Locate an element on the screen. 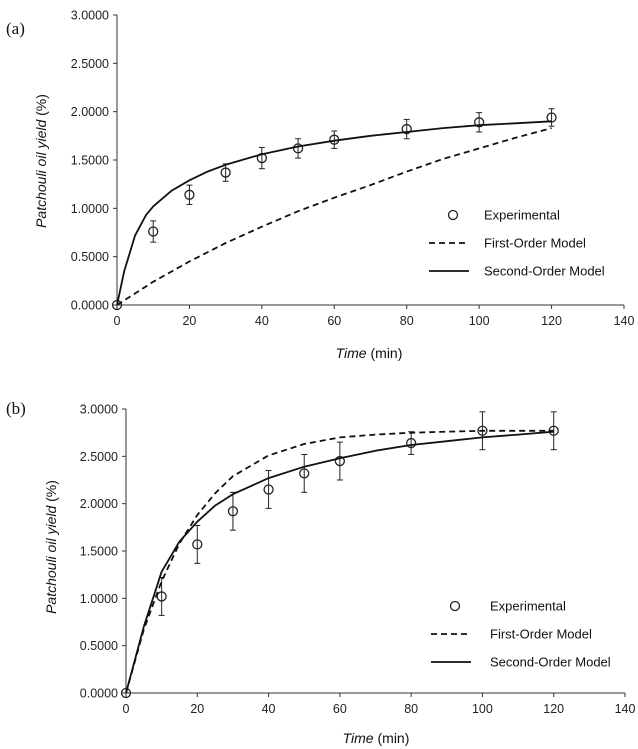 This screenshot has height=749, width=638. panel-label-b: (b) is located at coordinates (16, 408).